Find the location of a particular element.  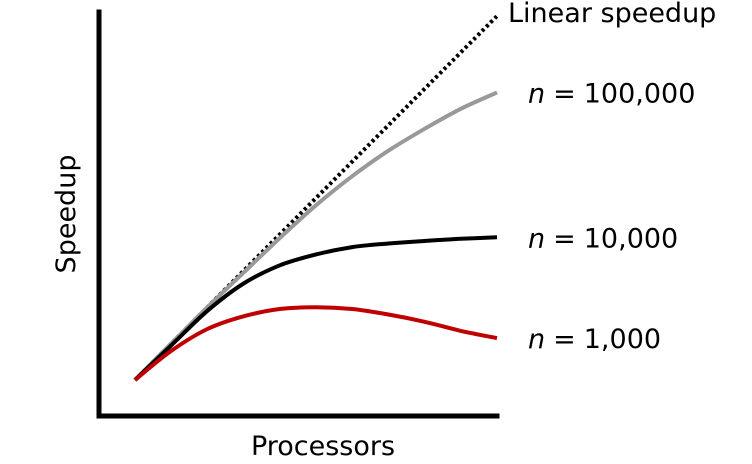

series-label-value: 10,000 is located at coordinates (631, 238).